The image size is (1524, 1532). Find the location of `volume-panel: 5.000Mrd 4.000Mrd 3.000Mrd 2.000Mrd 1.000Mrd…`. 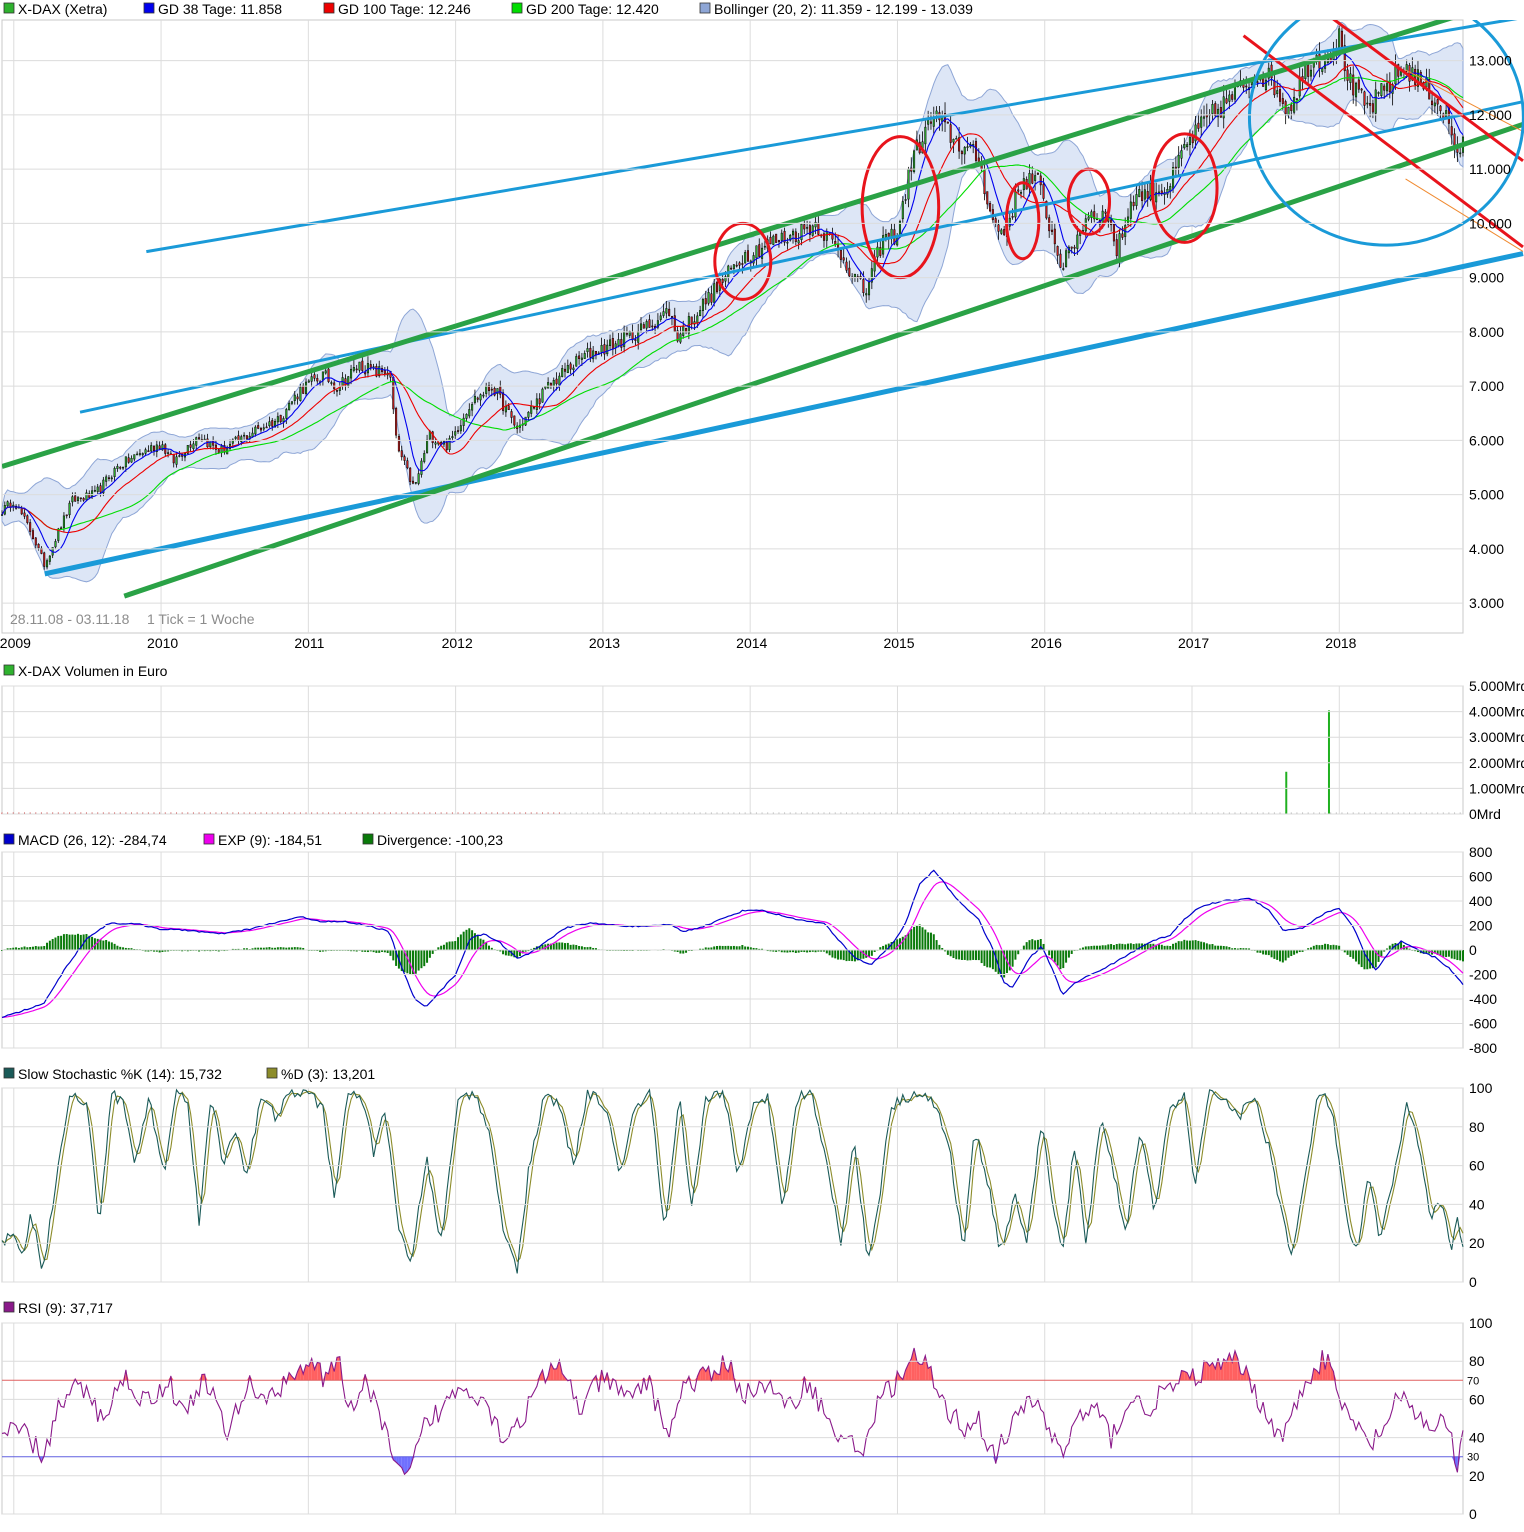

volume-panel: 5.000Mrd 4.000Mrd 3.000Mrd 2.000Mrd 1.000Mrd… is located at coordinates (762, 742).